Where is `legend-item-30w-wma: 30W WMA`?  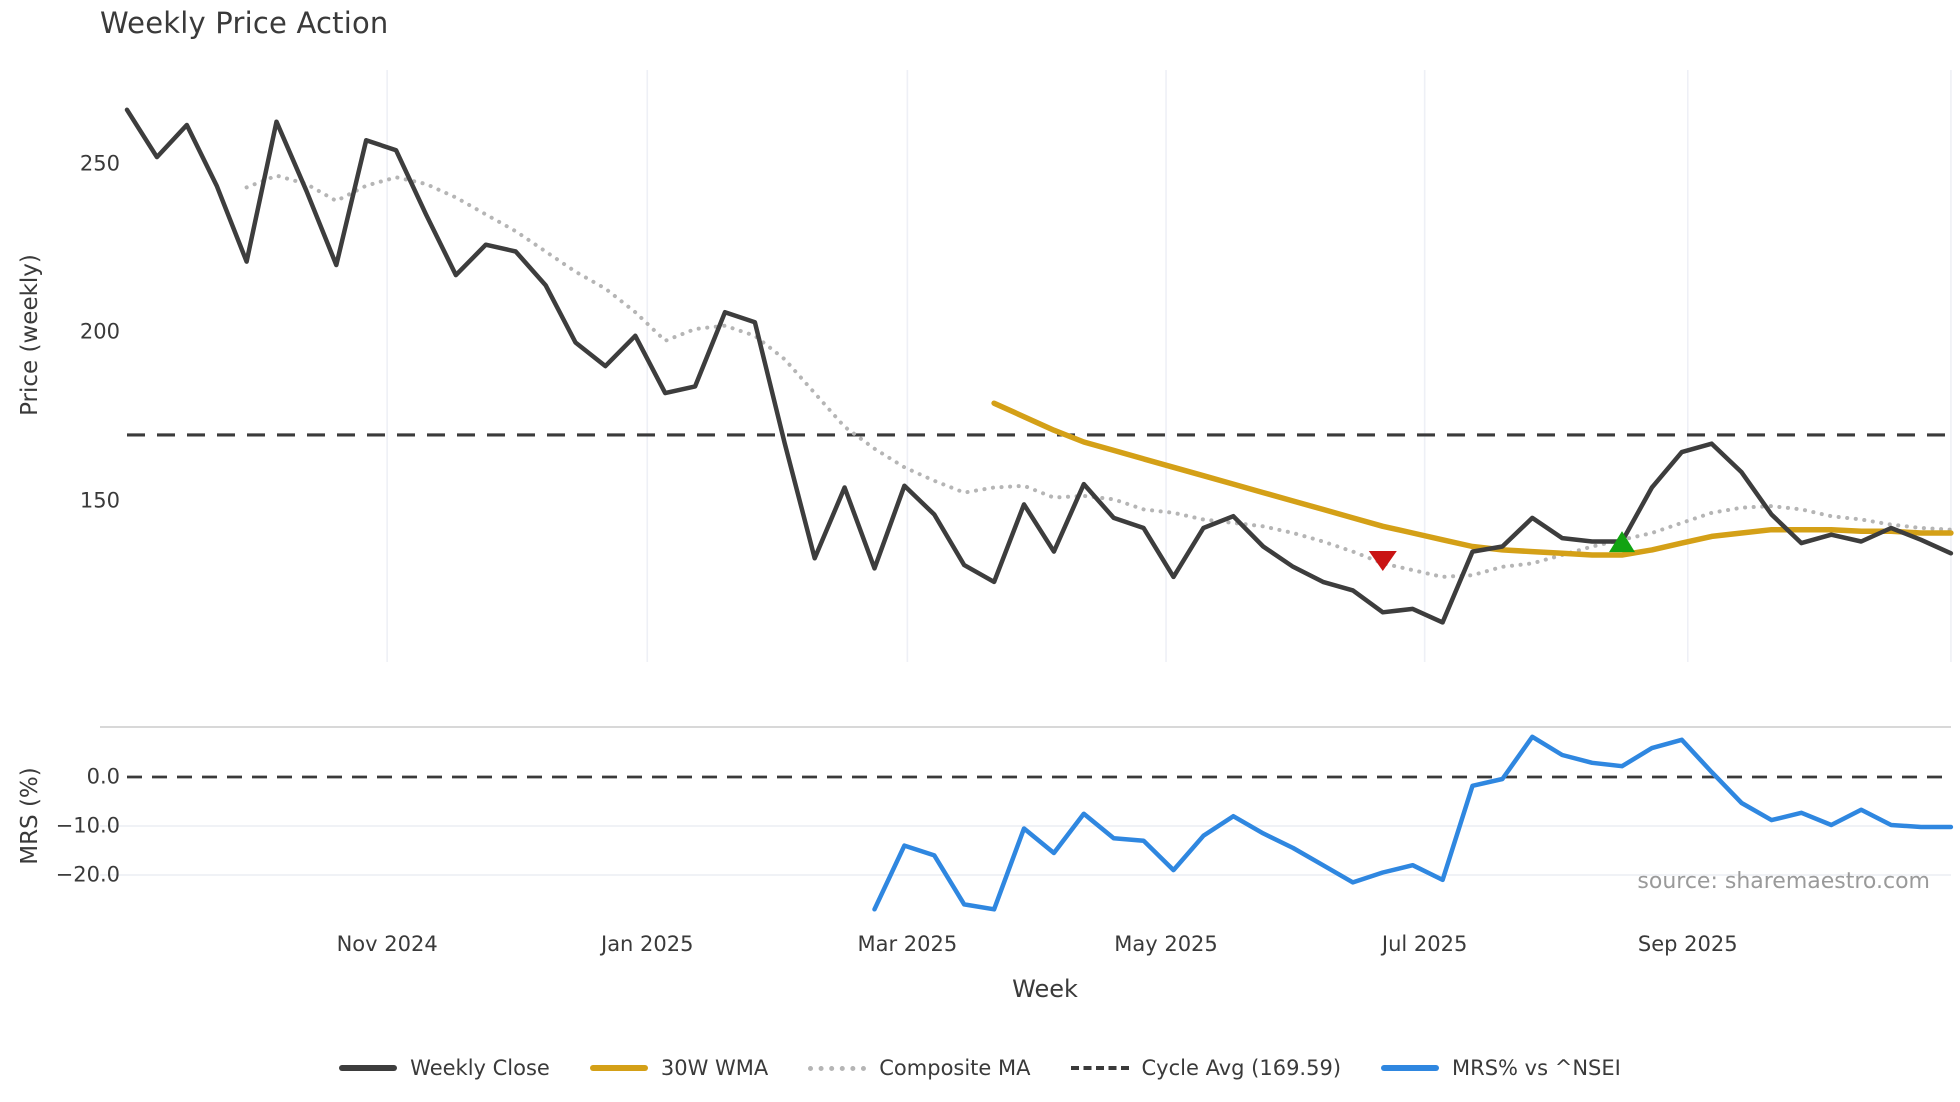 legend-item-30w-wma: 30W WMA is located at coordinates (679, 1068).